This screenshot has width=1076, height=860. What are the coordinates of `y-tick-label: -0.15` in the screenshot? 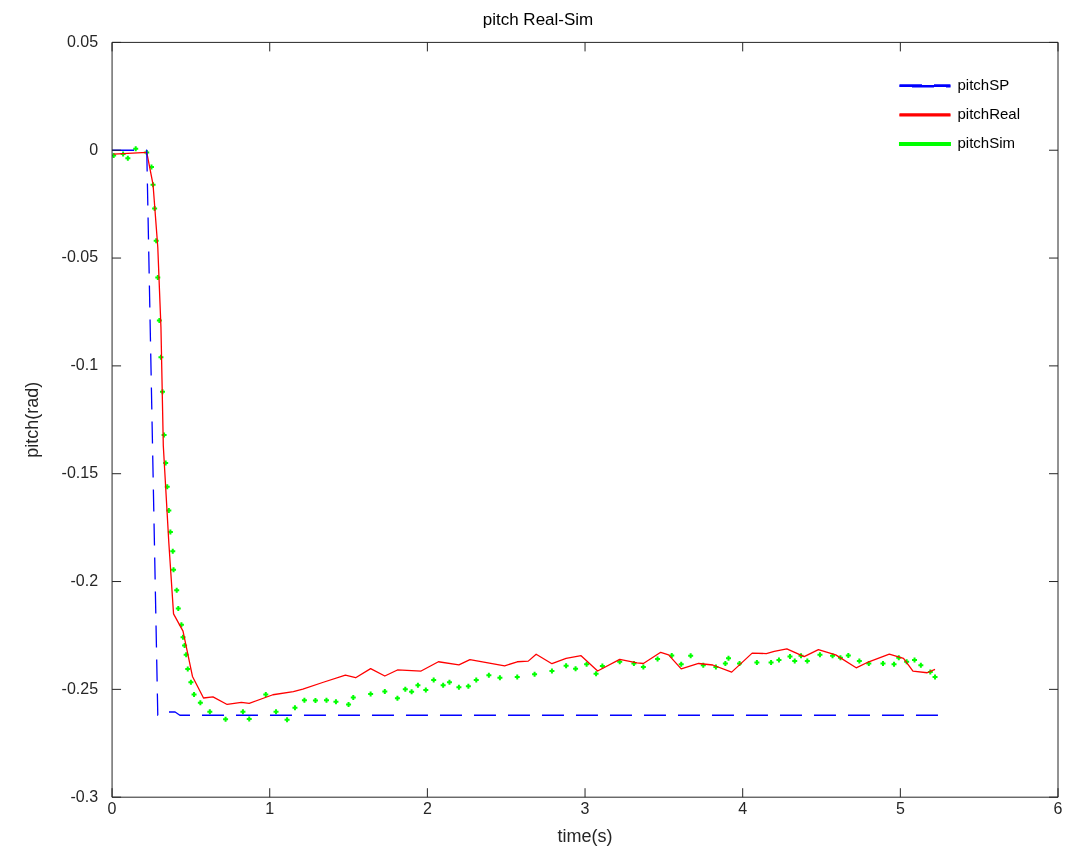 It's located at (80, 473).